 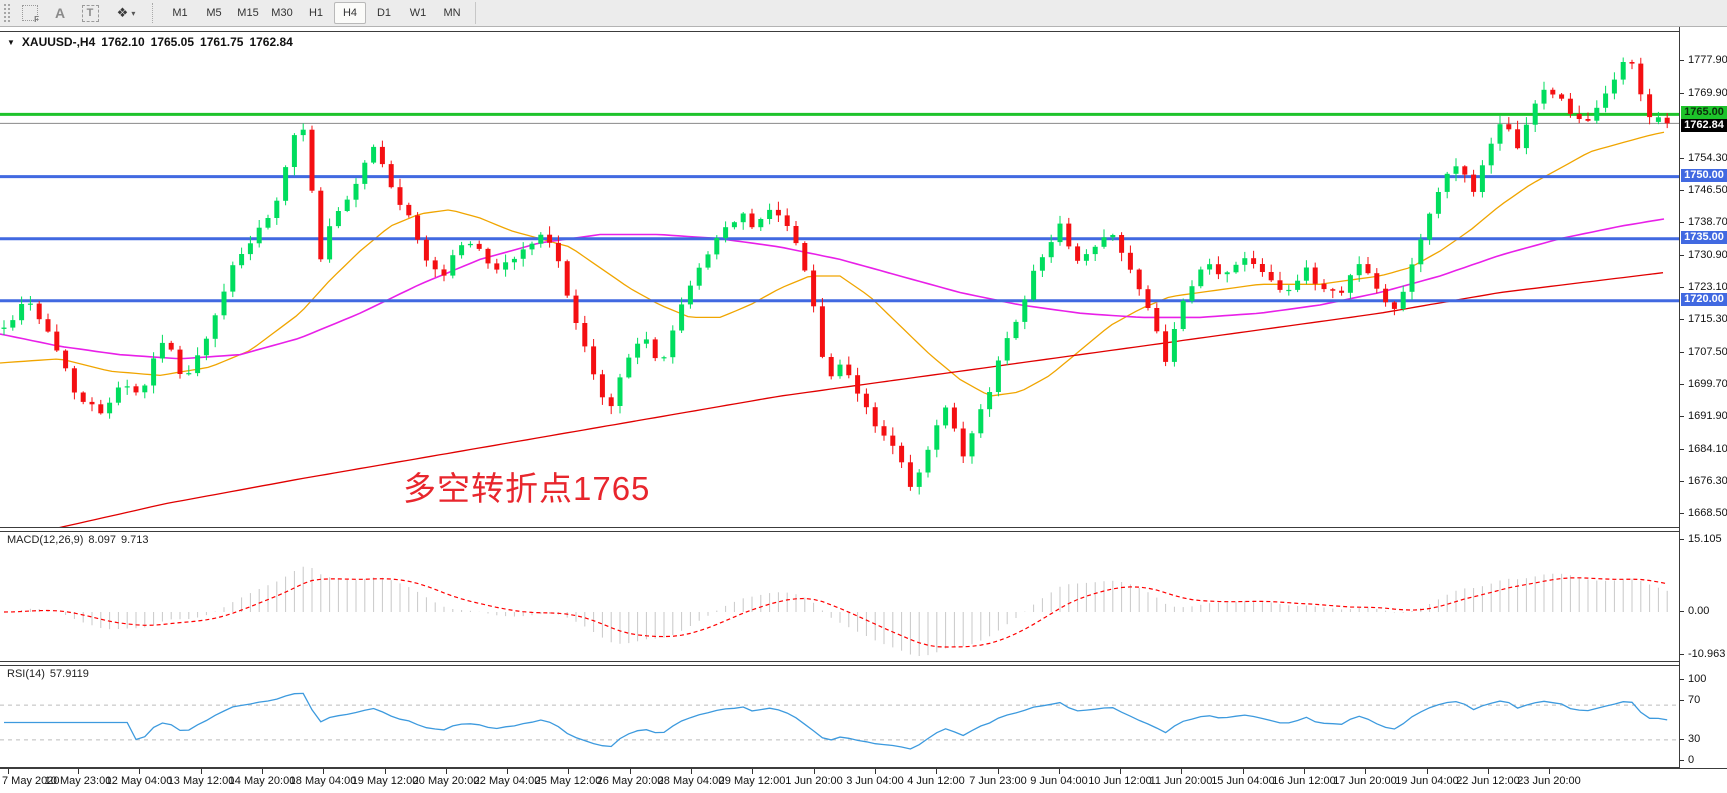 I want to click on rsi-panel: RSI(14) 57.9119, so click(x=839, y=716).